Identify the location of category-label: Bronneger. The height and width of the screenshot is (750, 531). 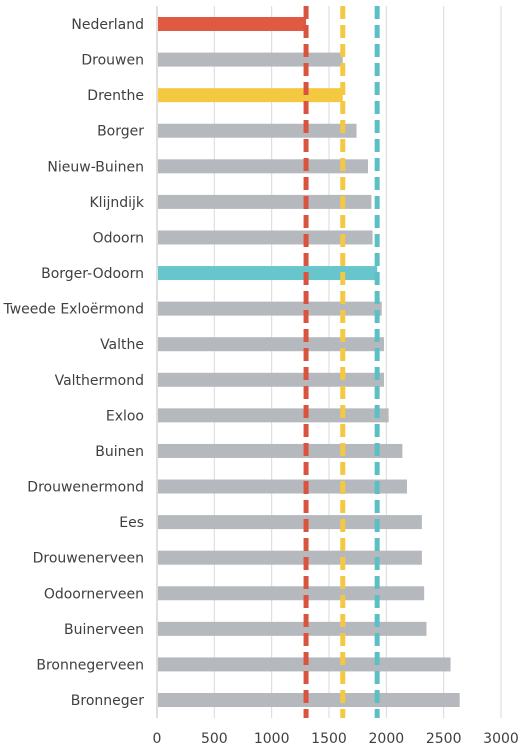
(107, 701).